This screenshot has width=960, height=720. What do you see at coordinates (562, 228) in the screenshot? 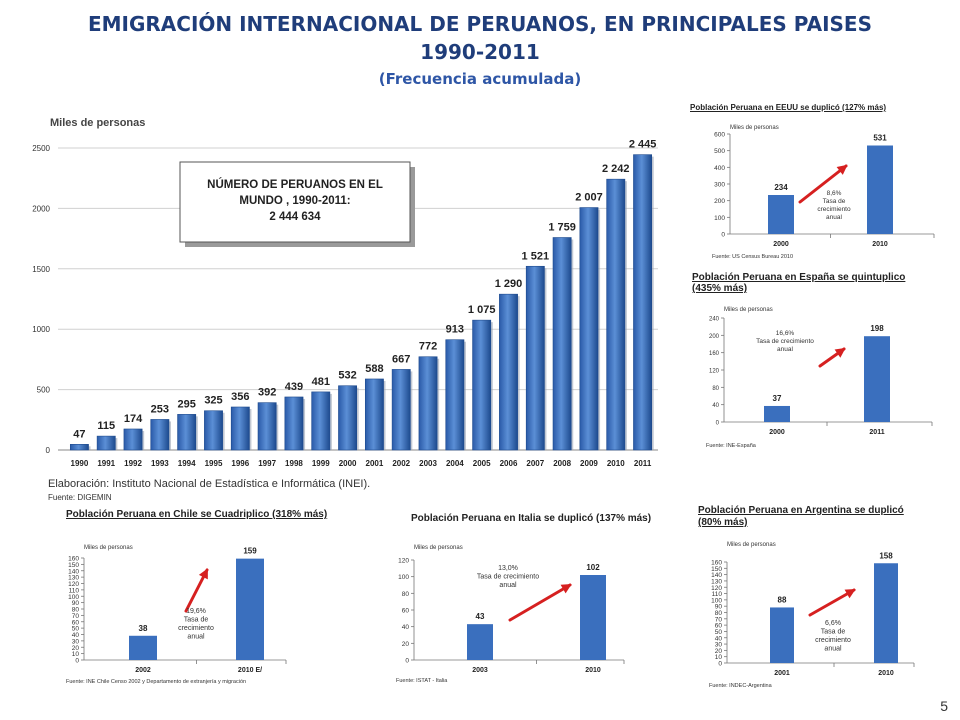
I see `main-chart-value-label: 1 759` at bounding box center [562, 228].